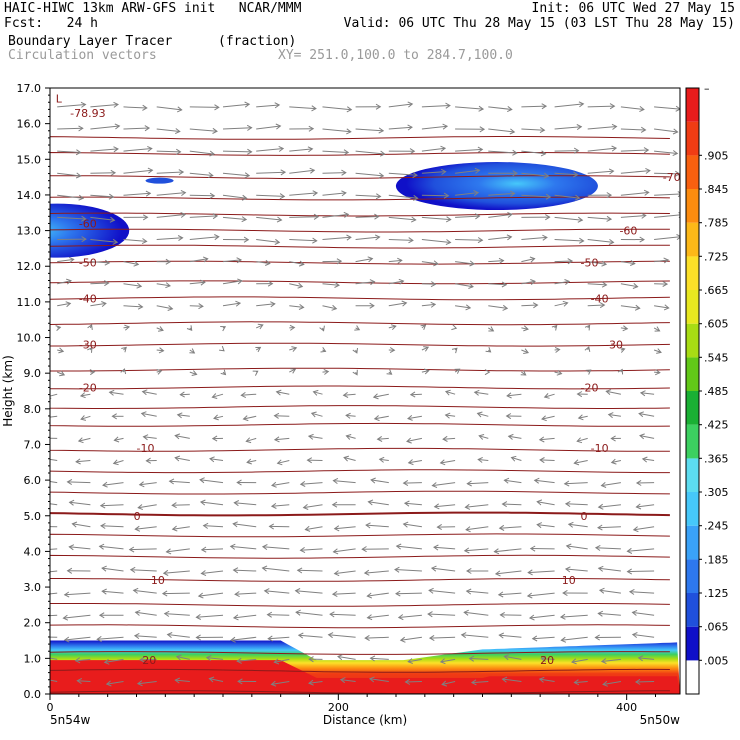 Image resolution: width=740 pixels, height=740 pixels. I want to click on colorbar-label: .845, so click(716, 189).